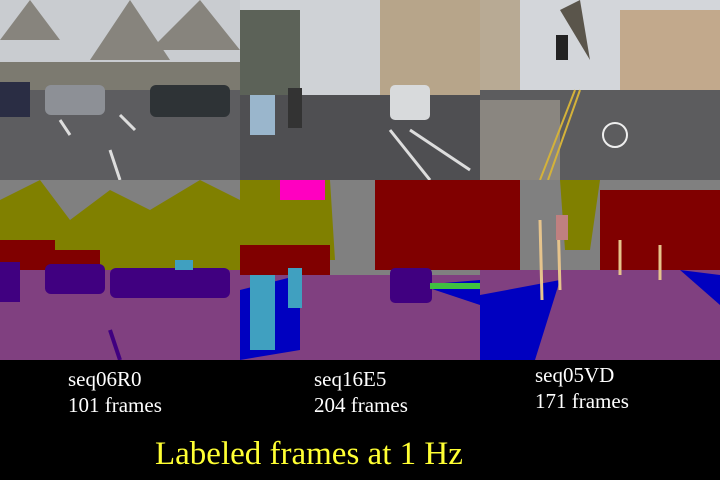 Image resolution: width=720 pixels, height=480 pixels. I want to click on photo-seq05VD, so click(600, 90).